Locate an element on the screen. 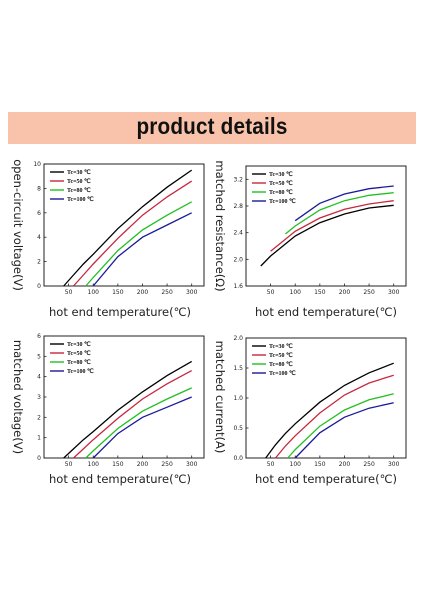  y-axis-label: matched resistance(Ω) is located at coordinates (220, 225).